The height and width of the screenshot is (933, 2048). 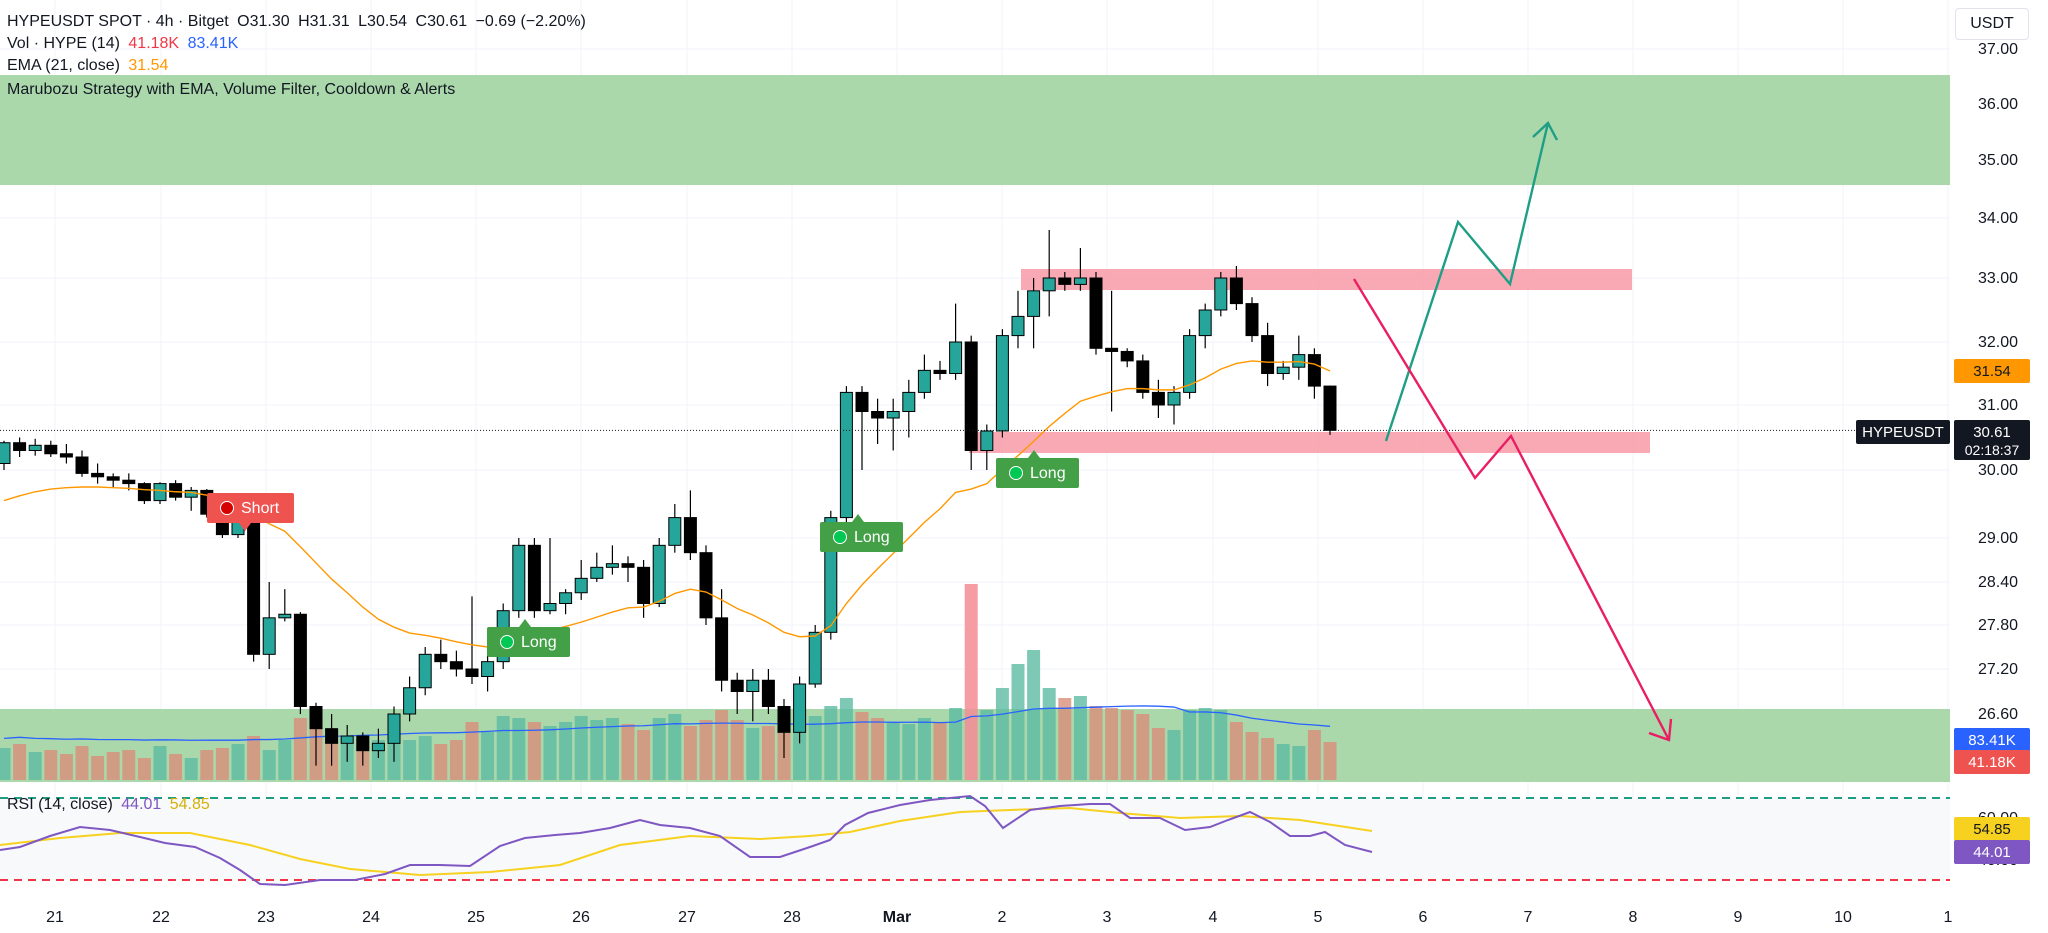 What do you see at coordinates (63, 43) in the screenshot?
I see `volume-label: Vol · HYPE (14)` at bounding box center [63, 43].